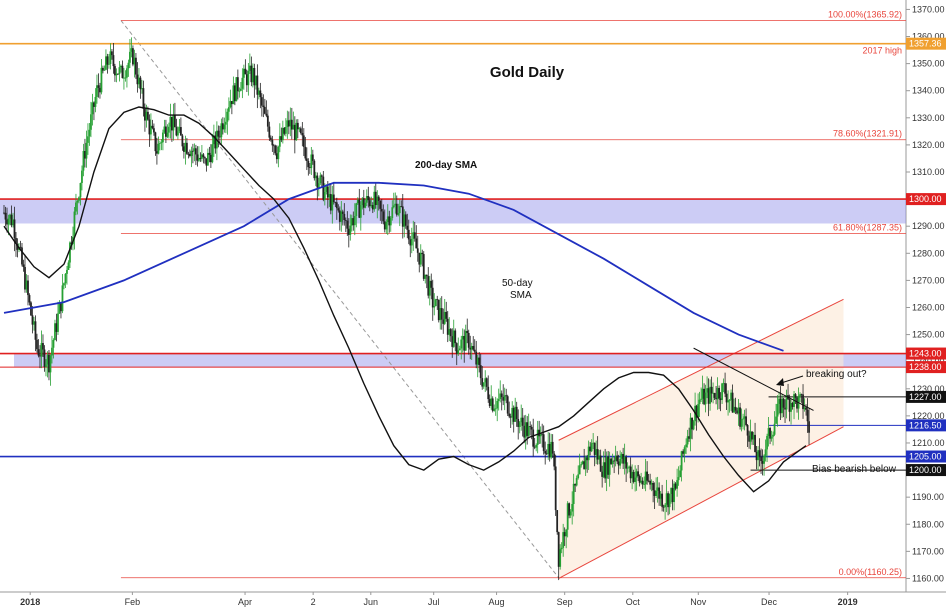 This screenshot has width=946, height=611. What do you see at coordinates (854, 469) in the screenshot?
I see `bias-label: Bias bearish below` at bounding box center [854, 469].